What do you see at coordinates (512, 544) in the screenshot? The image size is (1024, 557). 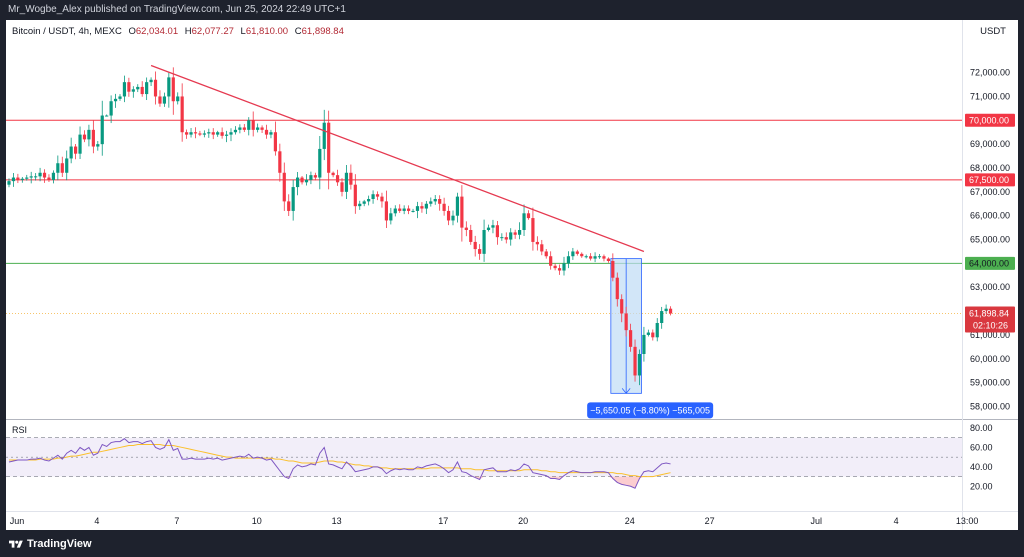 I see `footer-bar: TradingView` at bounding box center [512, 544].